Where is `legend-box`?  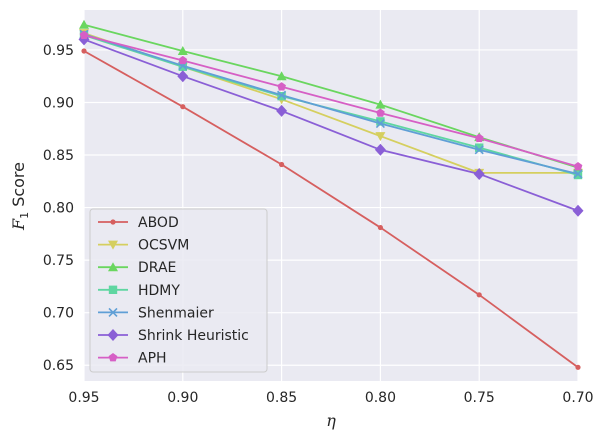
legend-box is located at coordinates (178, 290).